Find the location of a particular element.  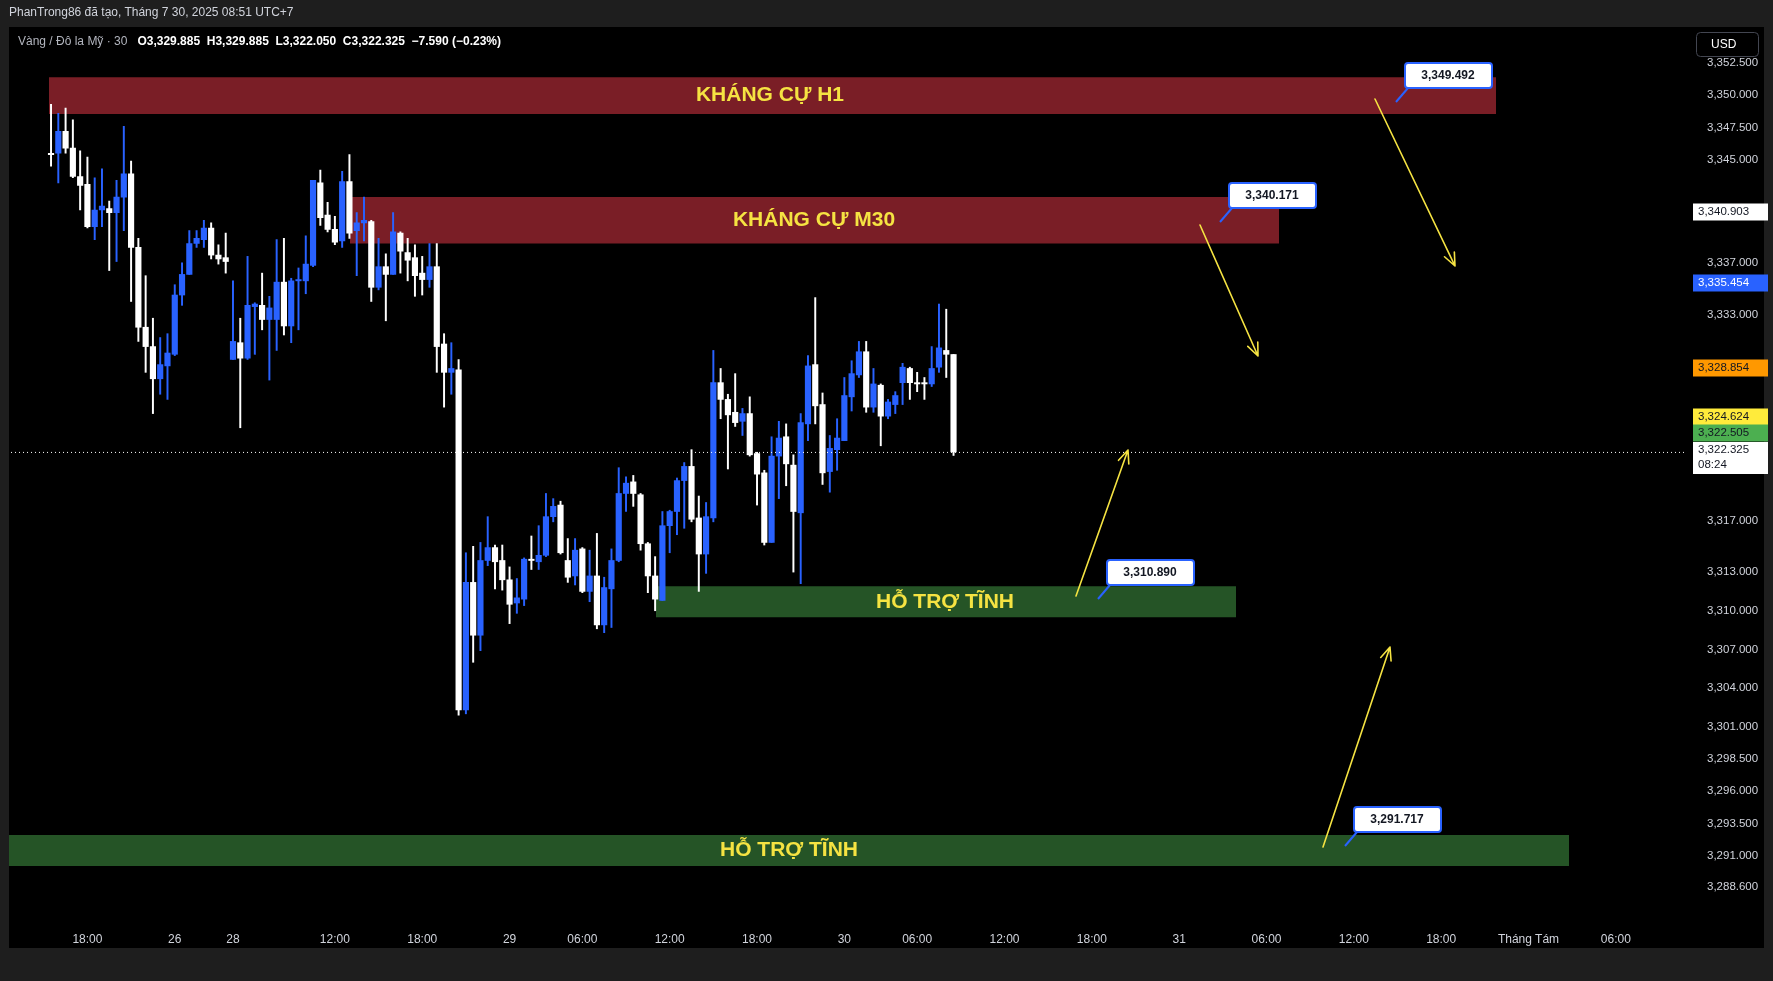

annotation: 3,310.890 is located at coordinates (1150, 572).